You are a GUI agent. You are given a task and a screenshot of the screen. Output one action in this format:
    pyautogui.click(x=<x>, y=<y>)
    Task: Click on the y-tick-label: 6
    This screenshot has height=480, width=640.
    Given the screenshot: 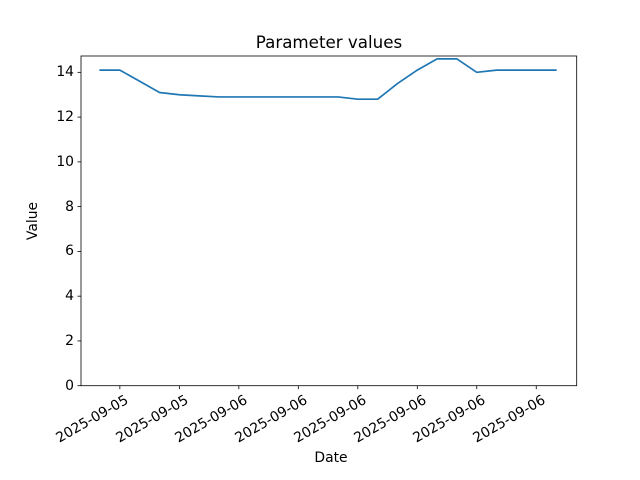 What is the action you would take?
    pyautogui.click(x=69, y=251)
    